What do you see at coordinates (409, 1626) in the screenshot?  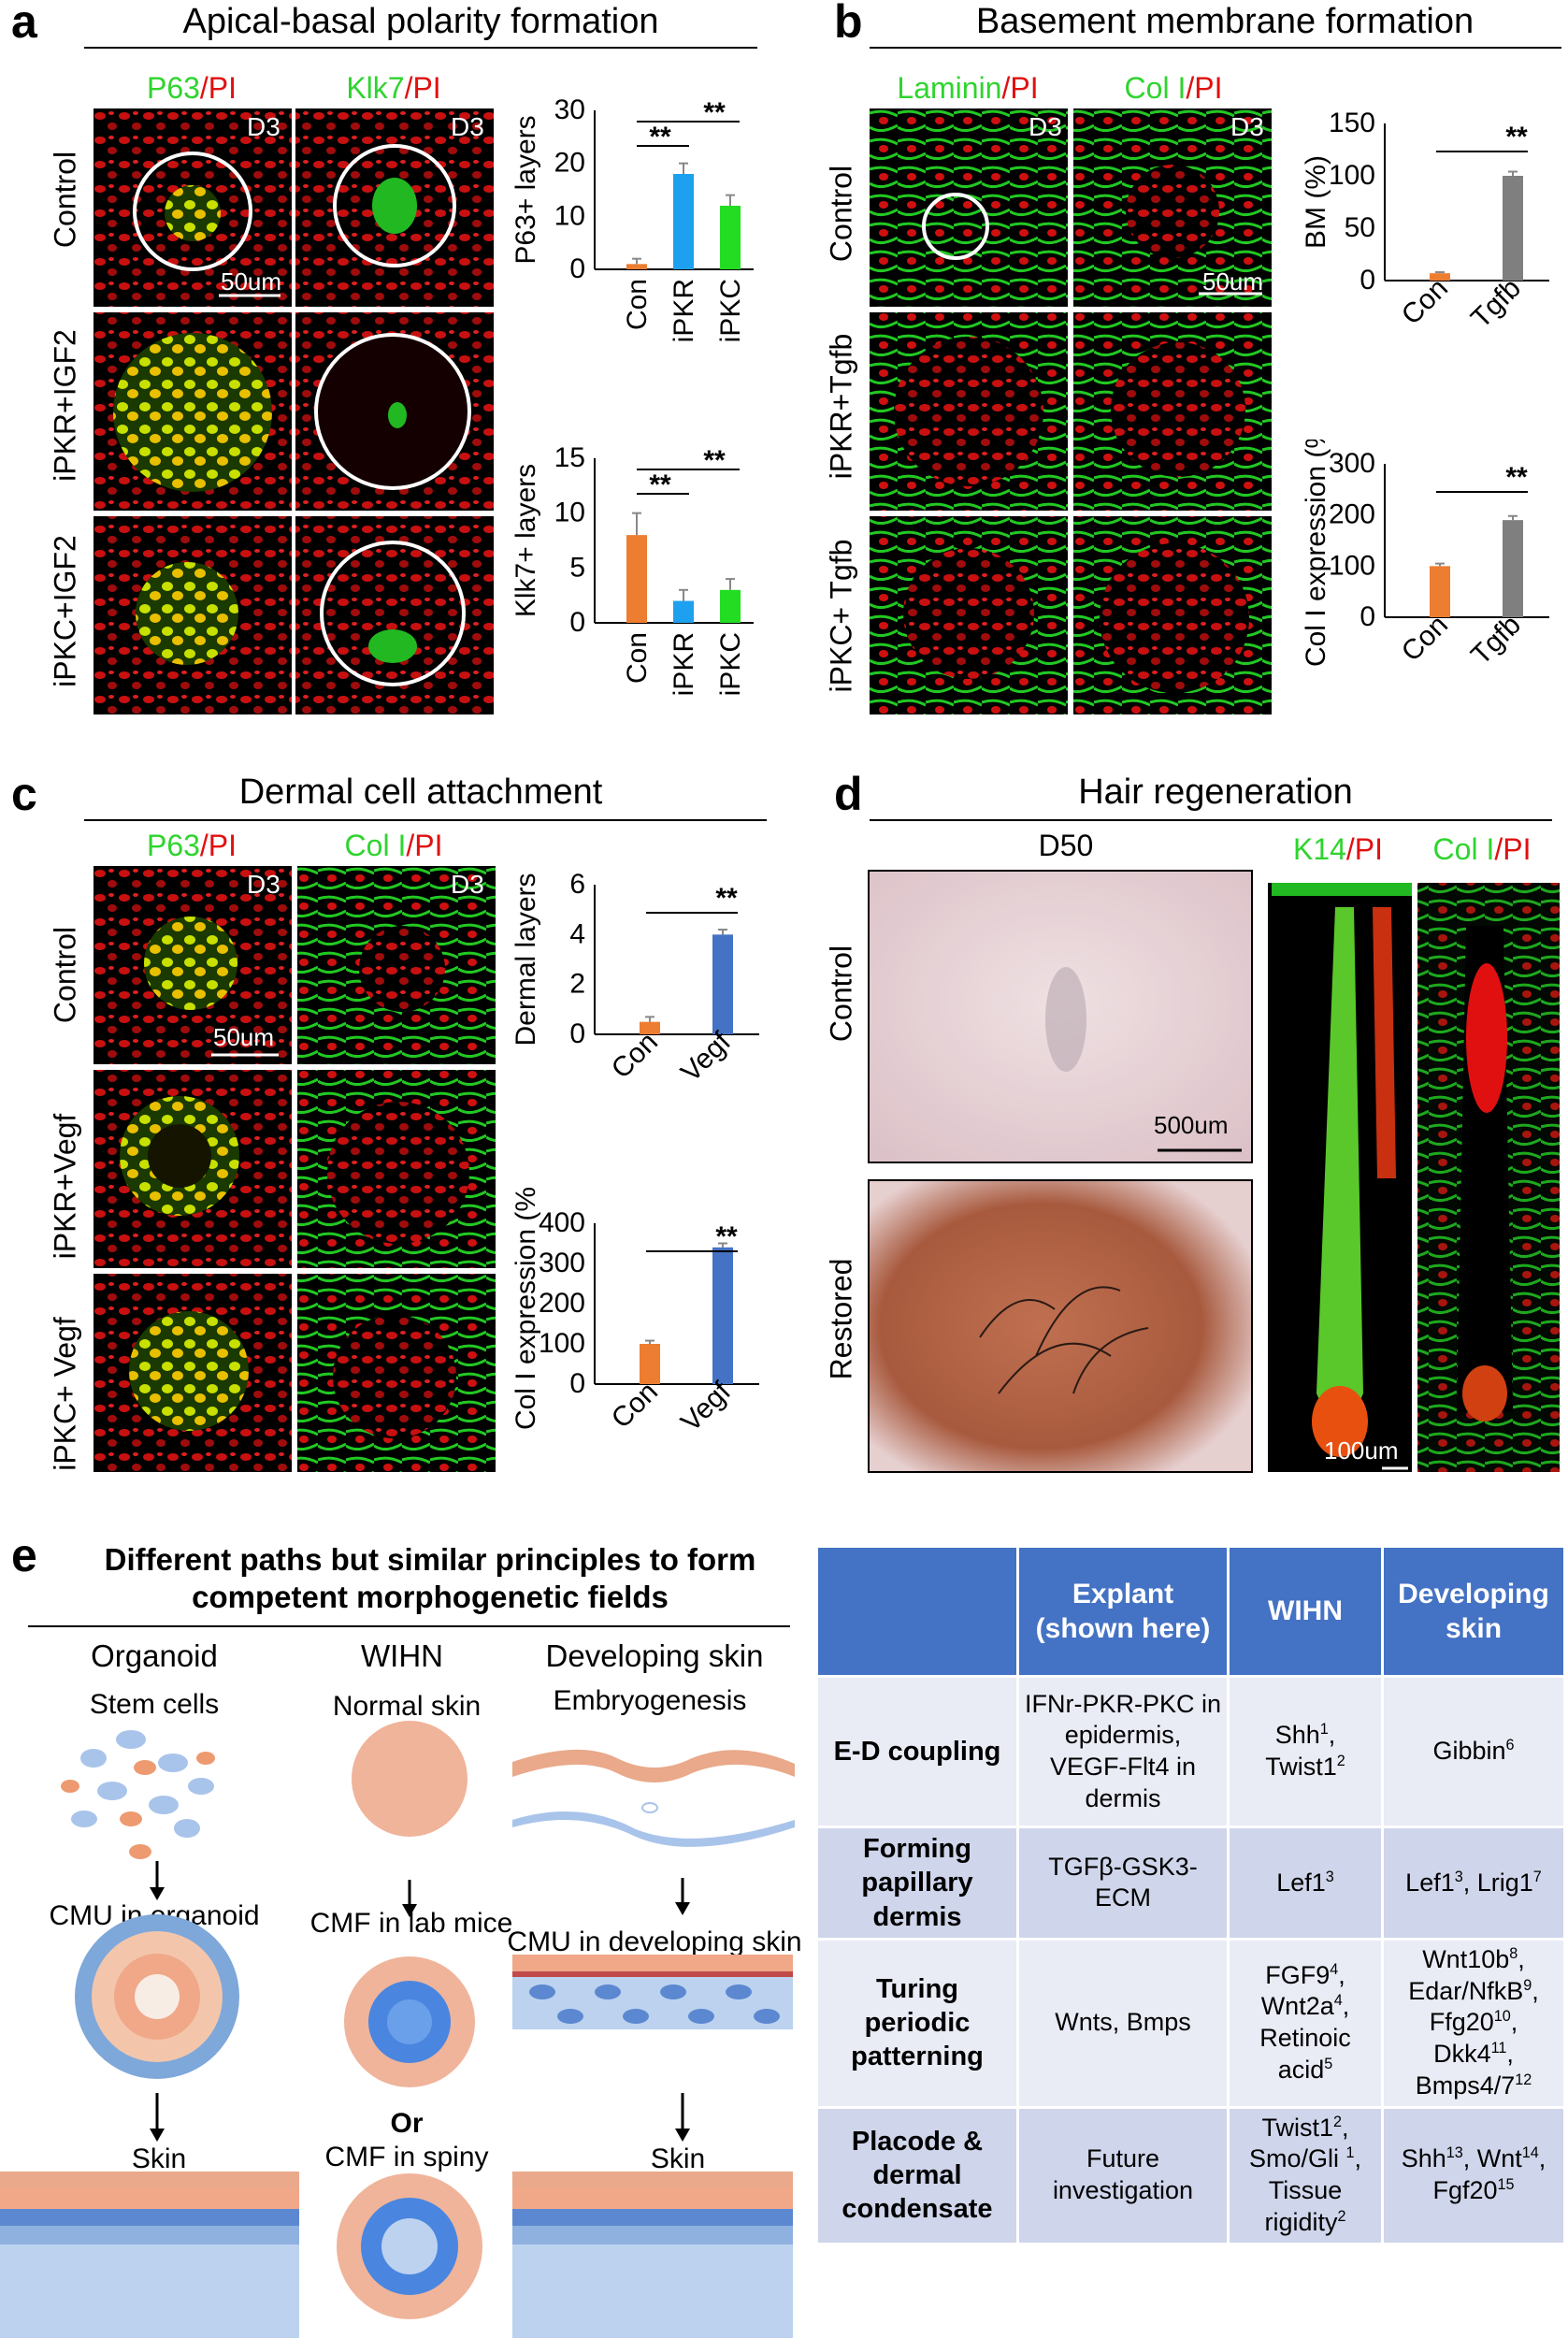 I see `panel-e-rule` at bounding box center [409, 1626].